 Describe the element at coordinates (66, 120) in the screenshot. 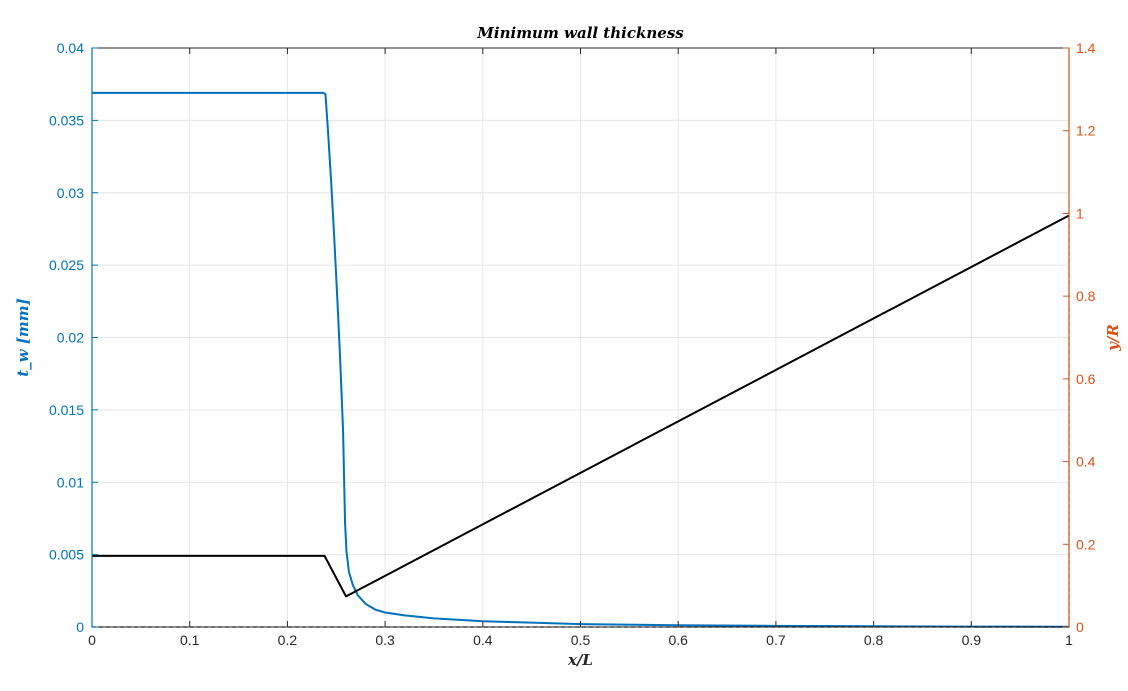

I see `y-left-tick-label: 0.035` at that location.